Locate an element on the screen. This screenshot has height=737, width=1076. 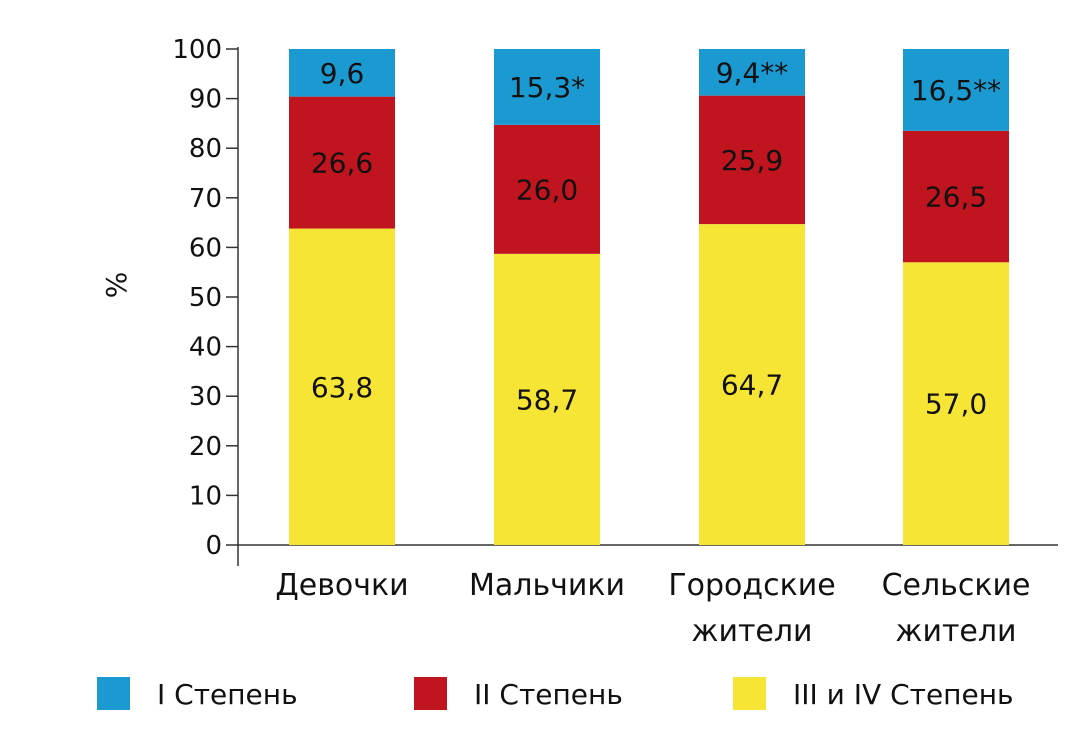
y-tick-label: 0 is located at coordinates (213, 546).